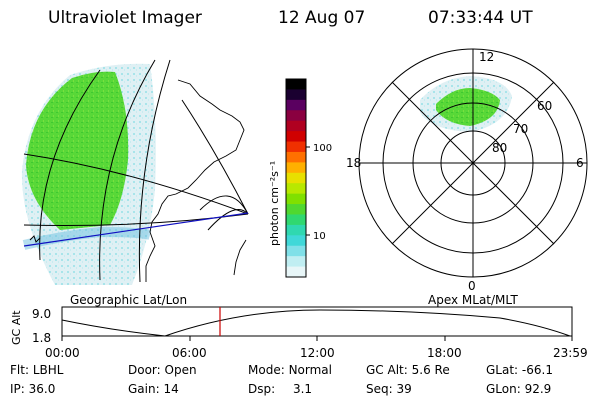  Describe the element at coordinates (520, 129) in the screenshot. I see `polar-lat-70: 70` at that location.